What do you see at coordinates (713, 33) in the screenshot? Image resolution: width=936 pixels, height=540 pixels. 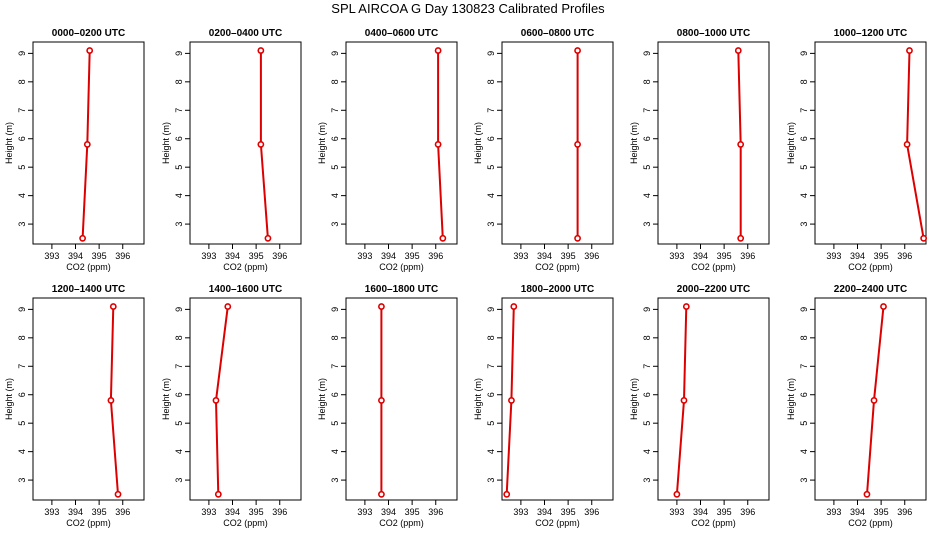 I see `panel-title: 0800–1000 UTC` at bounding box center [713, 33].